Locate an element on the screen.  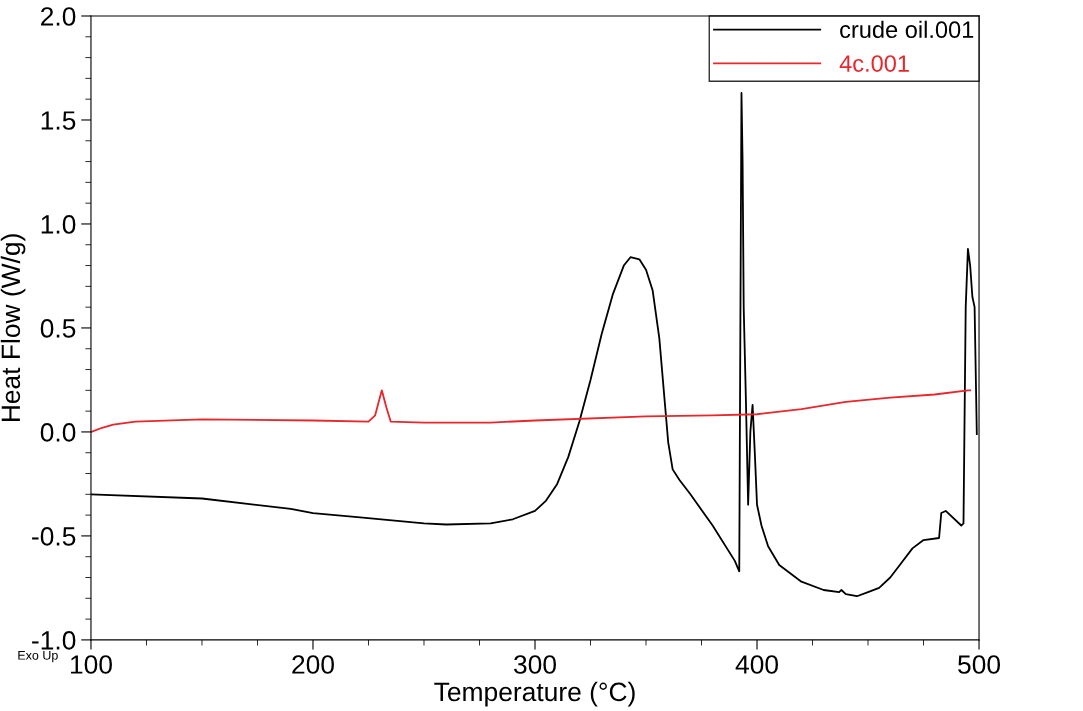
legend-label: 4c.001 is located at coordinates (874, 63).